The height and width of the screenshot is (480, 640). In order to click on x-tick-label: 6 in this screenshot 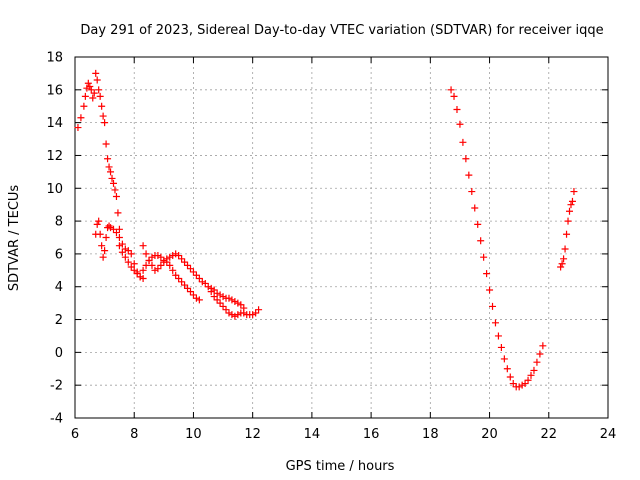, I will do `click(75, 434)`.